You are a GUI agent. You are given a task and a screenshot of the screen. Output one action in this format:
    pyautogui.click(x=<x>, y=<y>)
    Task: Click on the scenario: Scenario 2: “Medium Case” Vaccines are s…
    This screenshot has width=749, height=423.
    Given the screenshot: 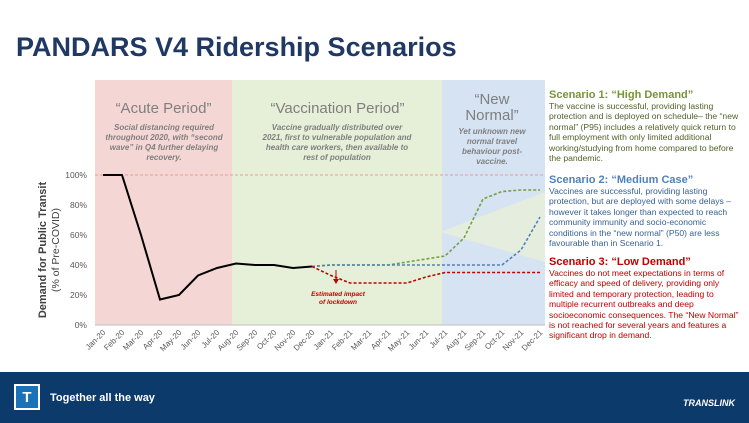 What is the action you would take?
    pyautogui.click(x=646, y=211)
    